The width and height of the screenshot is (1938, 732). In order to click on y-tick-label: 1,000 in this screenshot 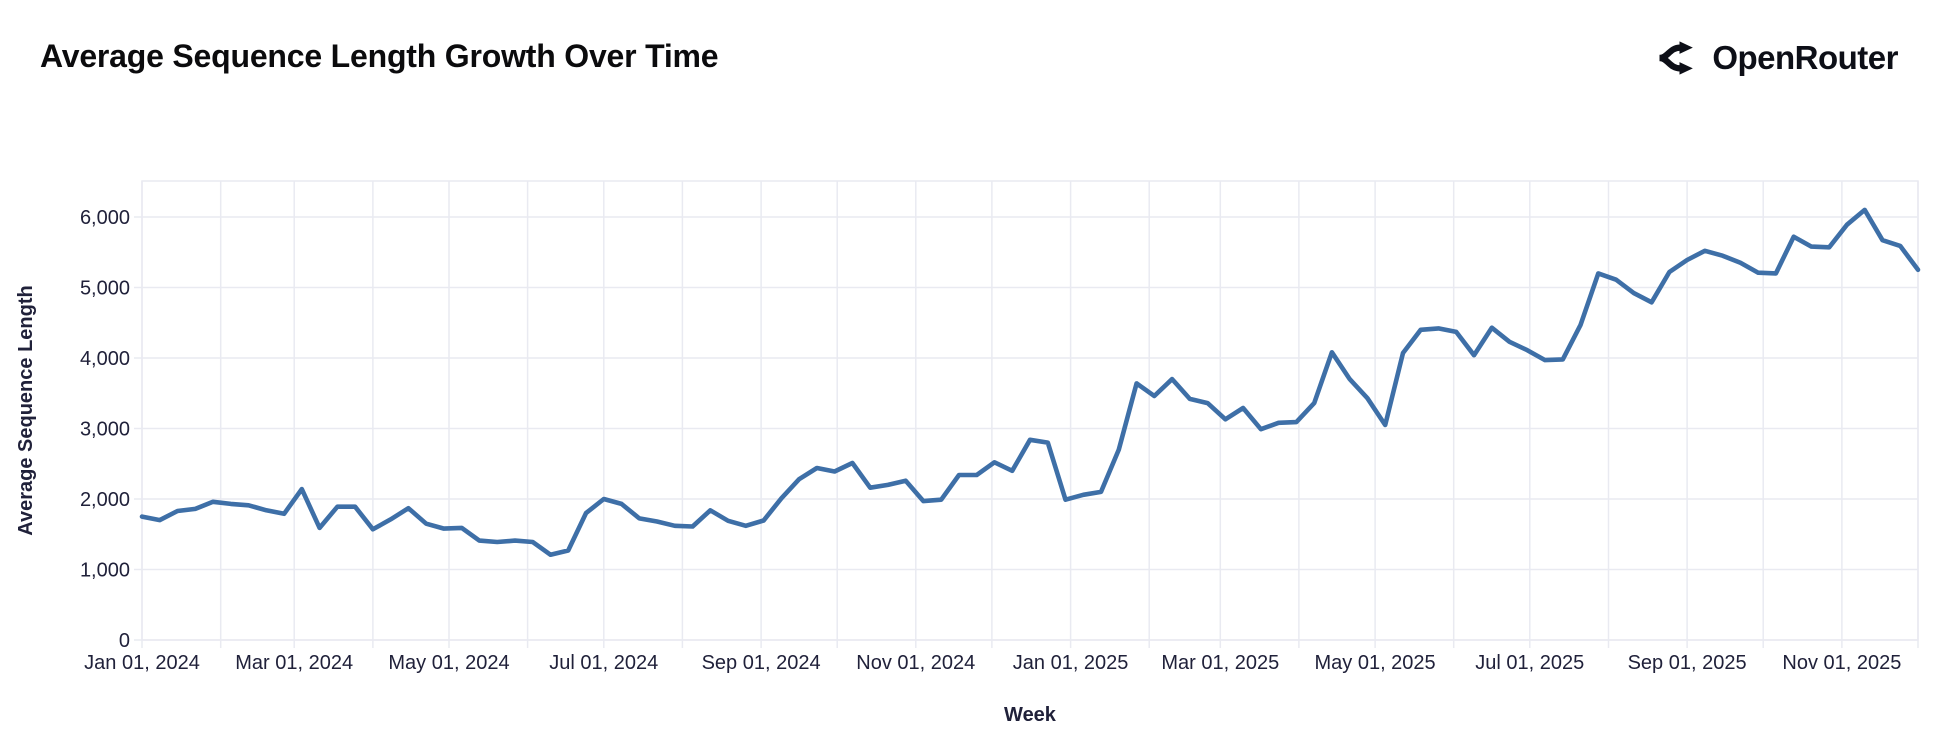, I will do `click(105, 571)`.